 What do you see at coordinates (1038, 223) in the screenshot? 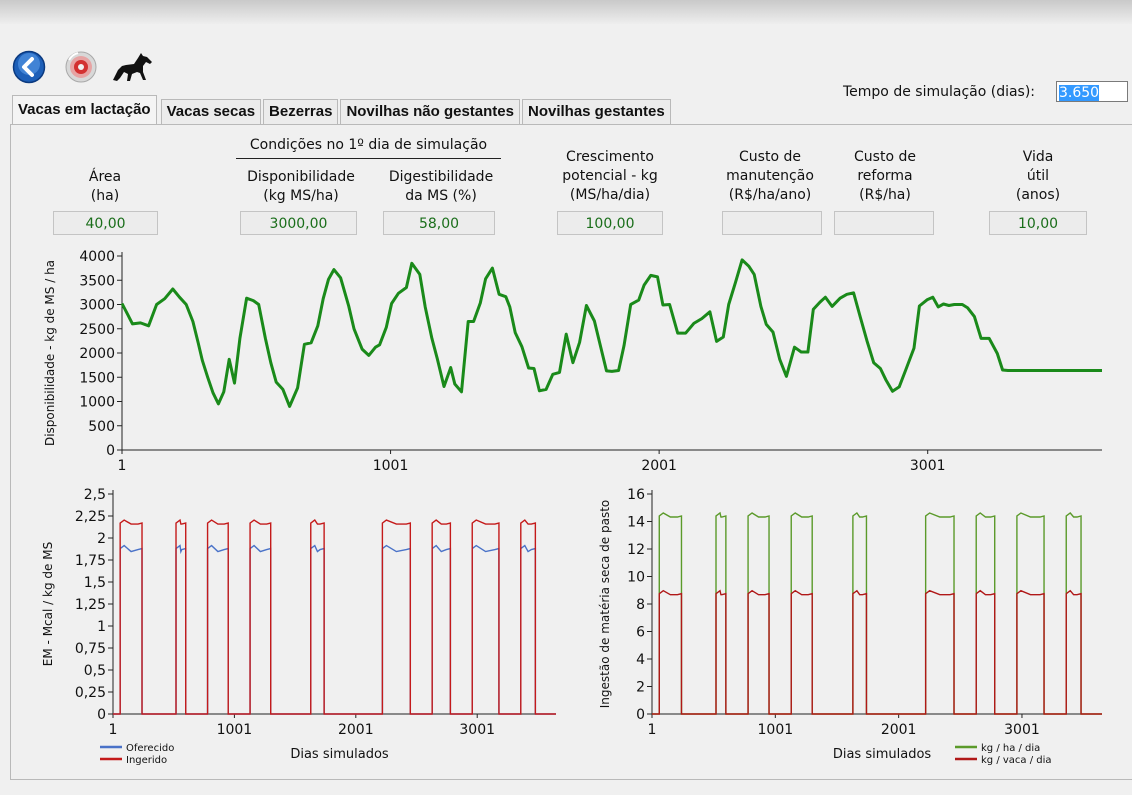
I see `vida-util-field: 10,00` at bounding box center [1038, 223].